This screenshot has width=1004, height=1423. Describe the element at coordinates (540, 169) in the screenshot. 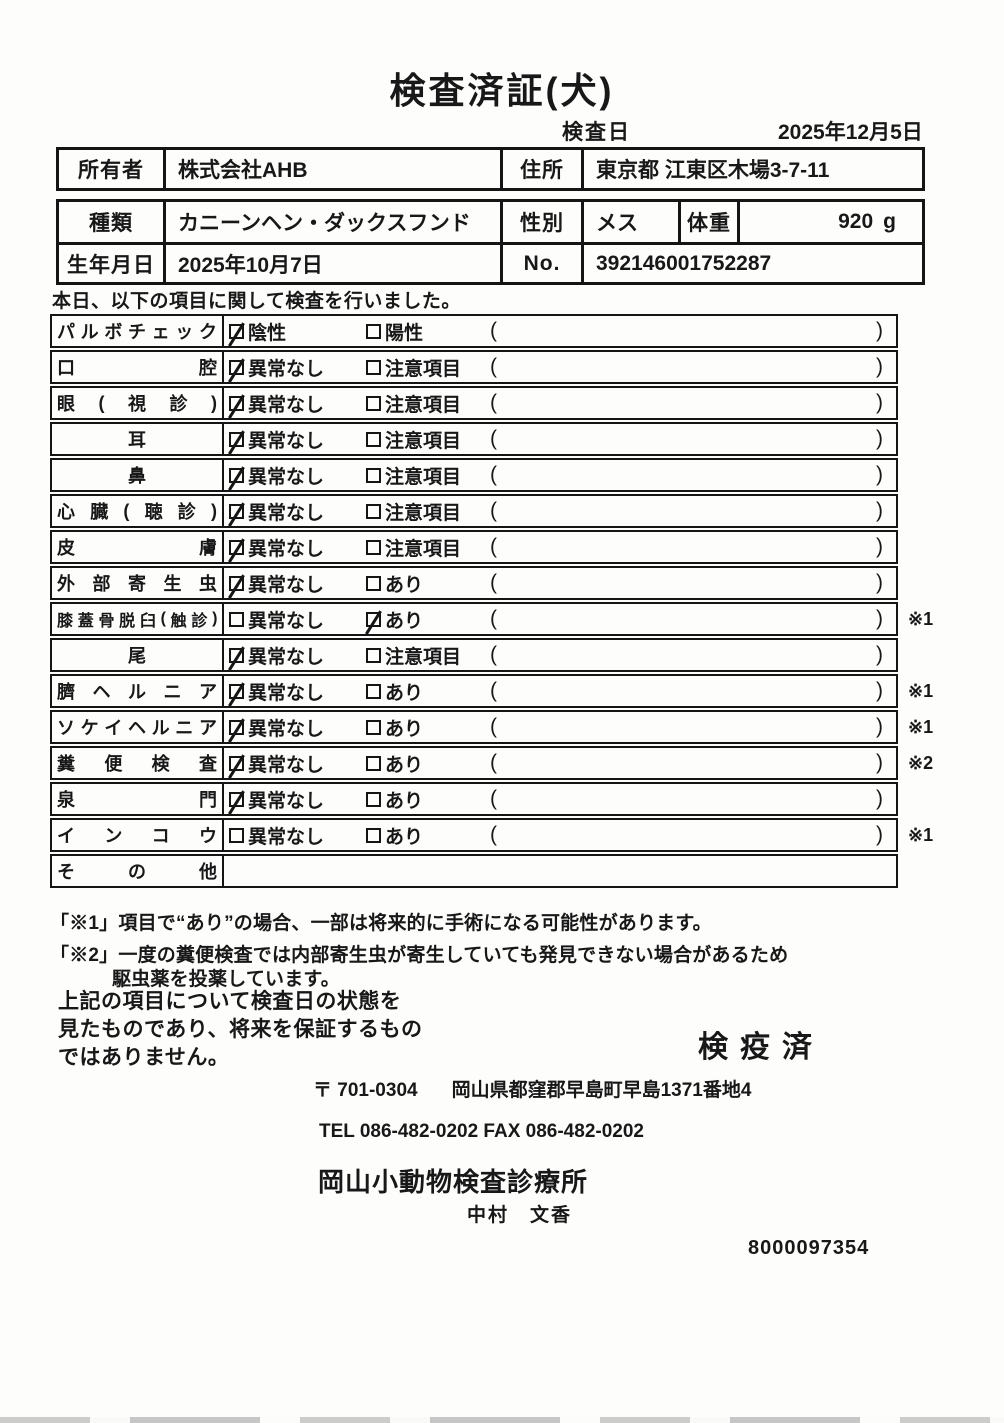

I see `address-label: 住所` at that location.